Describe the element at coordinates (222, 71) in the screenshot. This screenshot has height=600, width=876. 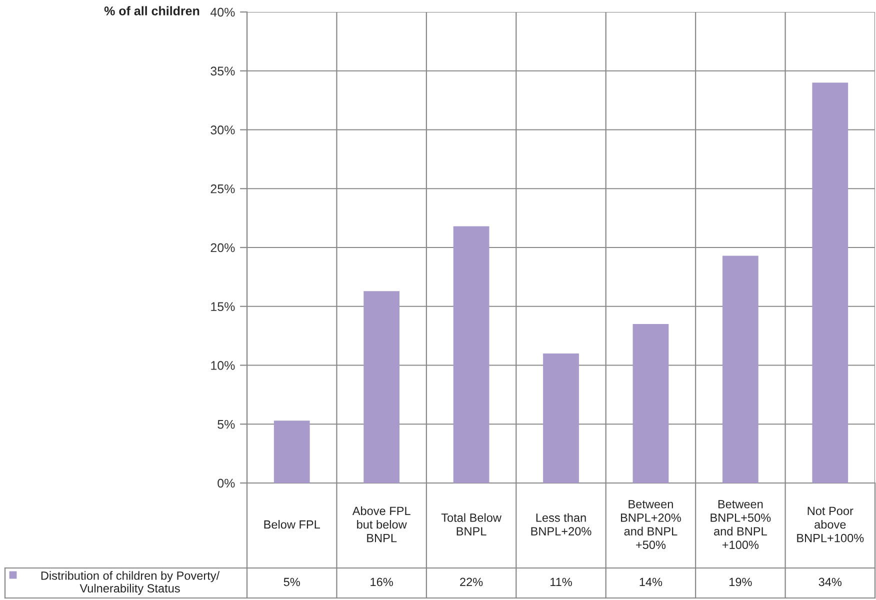
I see `y-tick-label: 35%` at that location.